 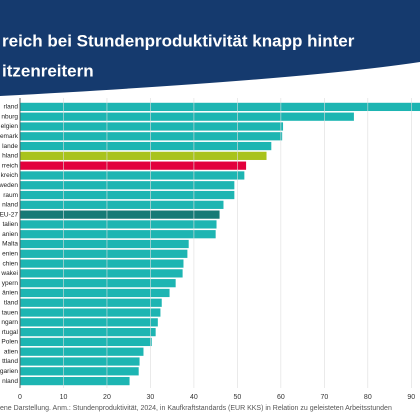 I want to click on y-tick-label: enien, so click(x=10, y=254).